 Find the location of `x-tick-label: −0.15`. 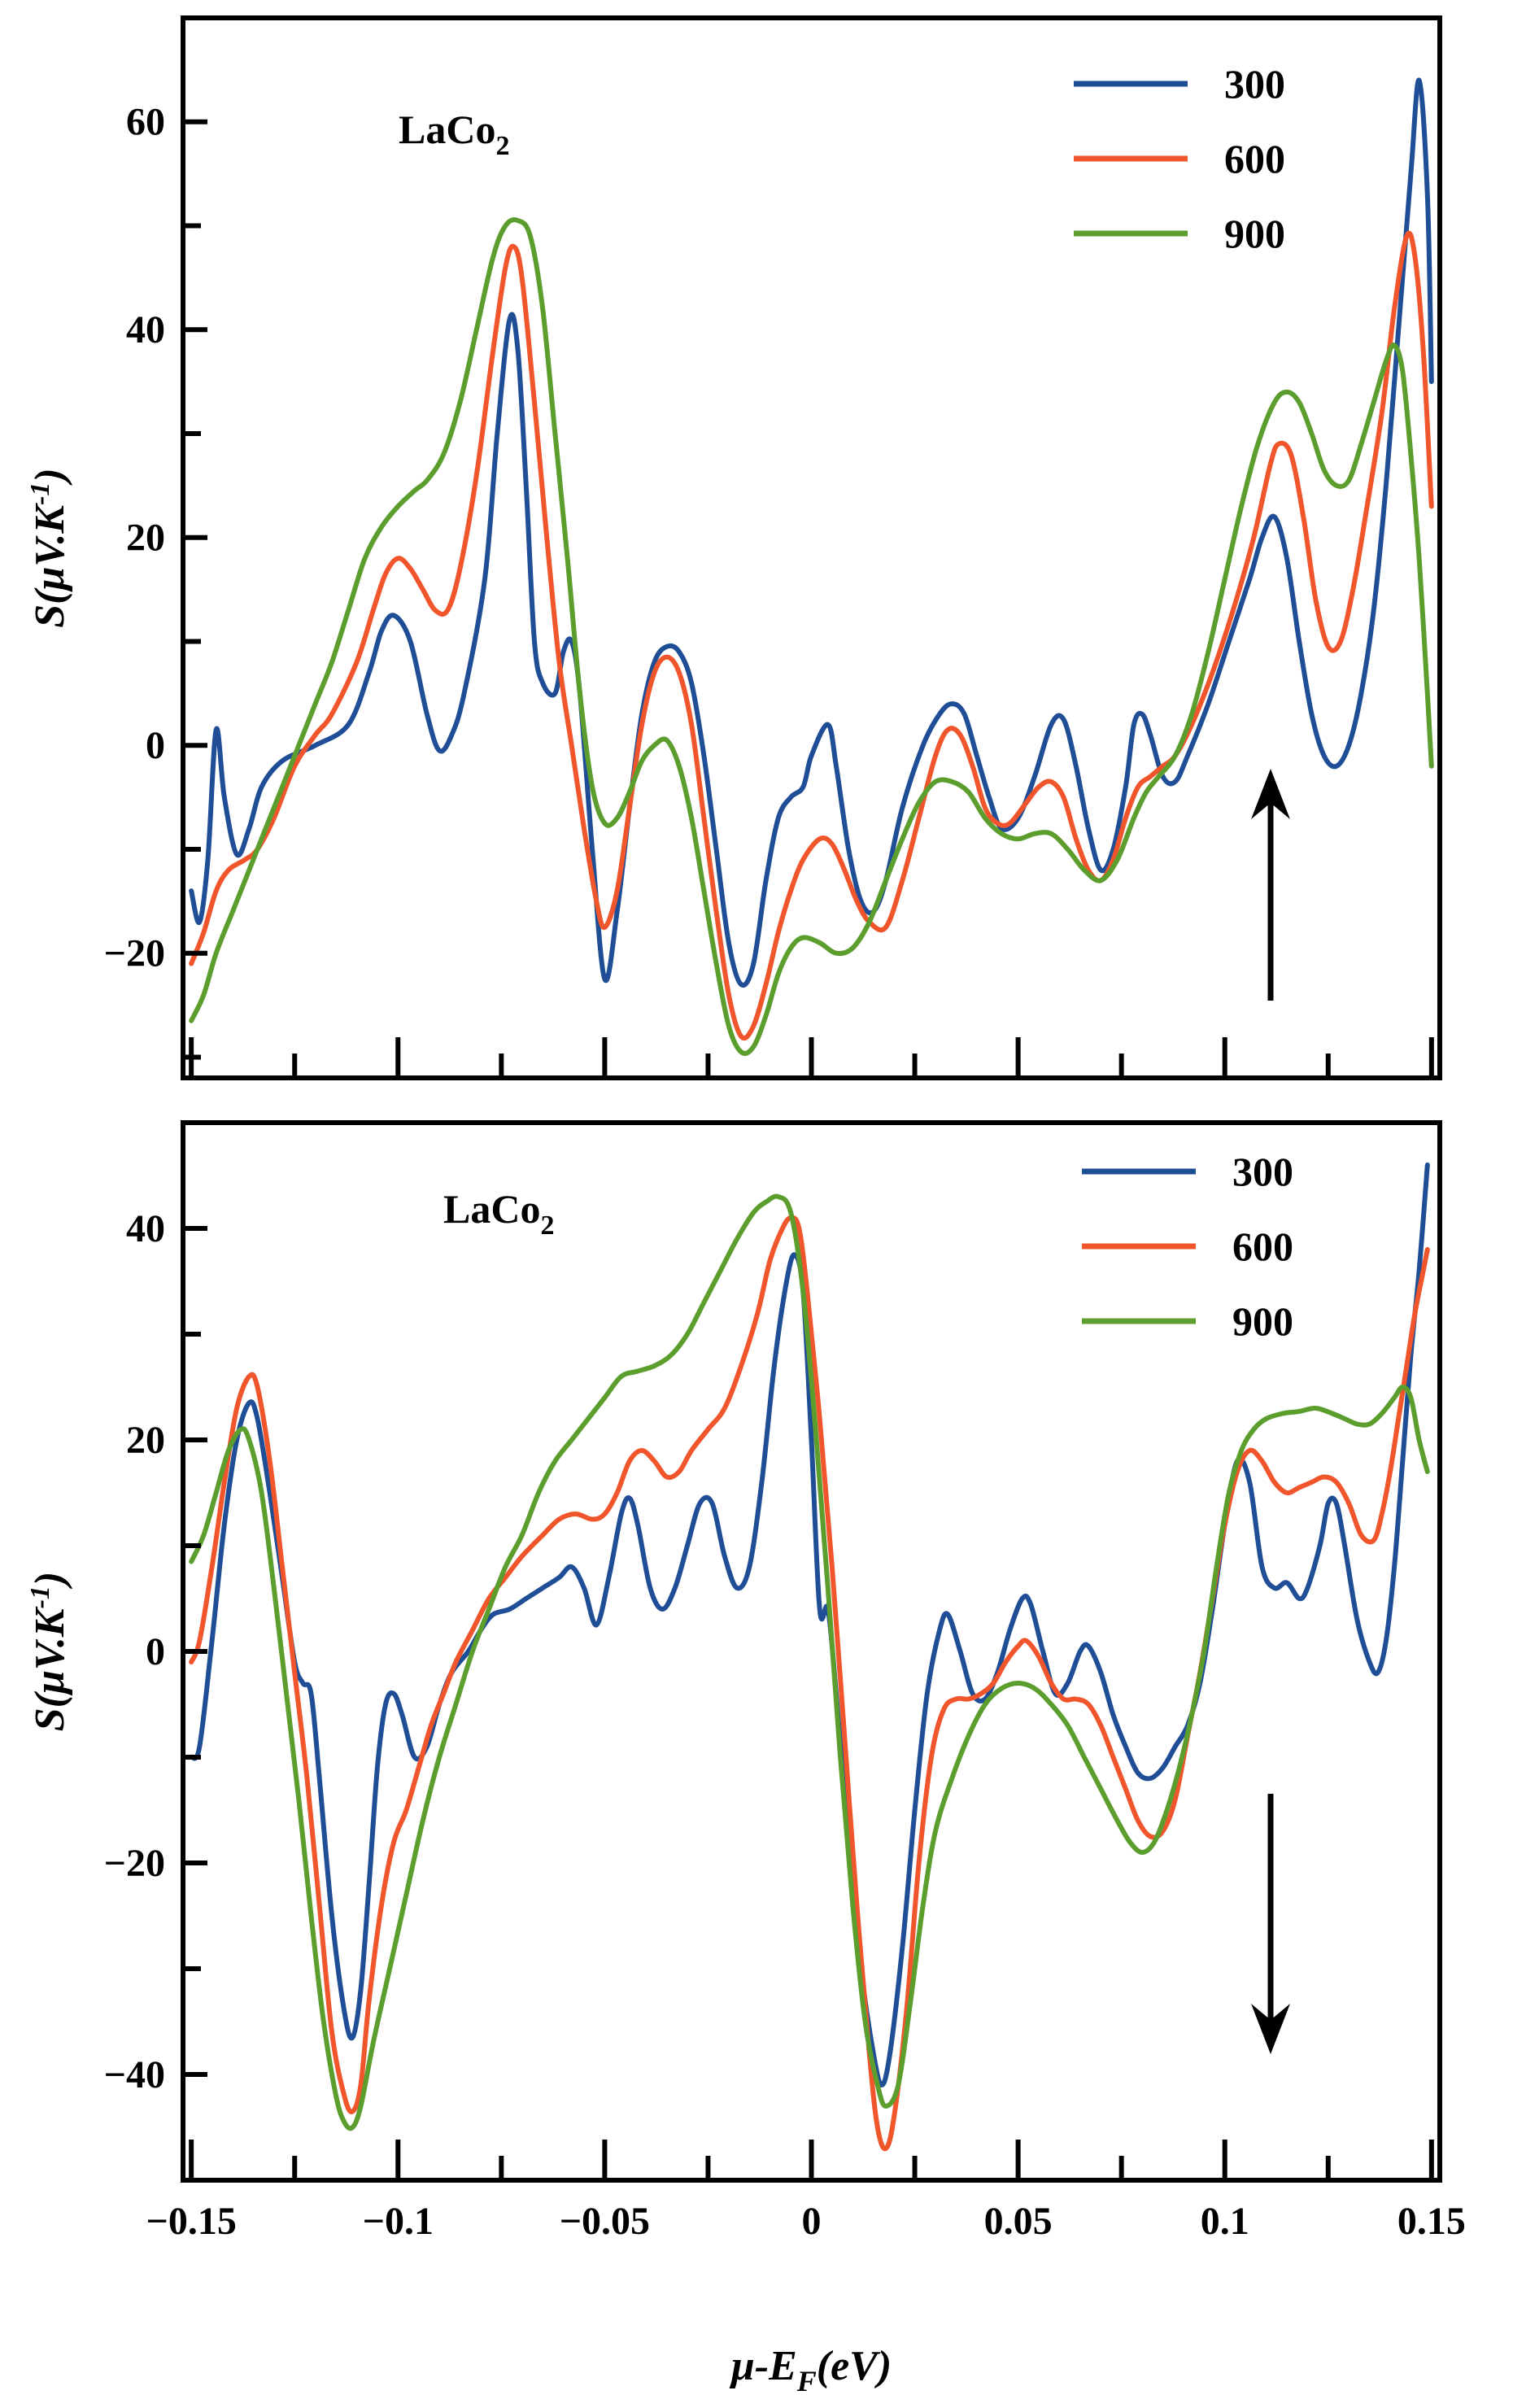

x-tick-label: −0.15 is located at coordinates (191, 2221).